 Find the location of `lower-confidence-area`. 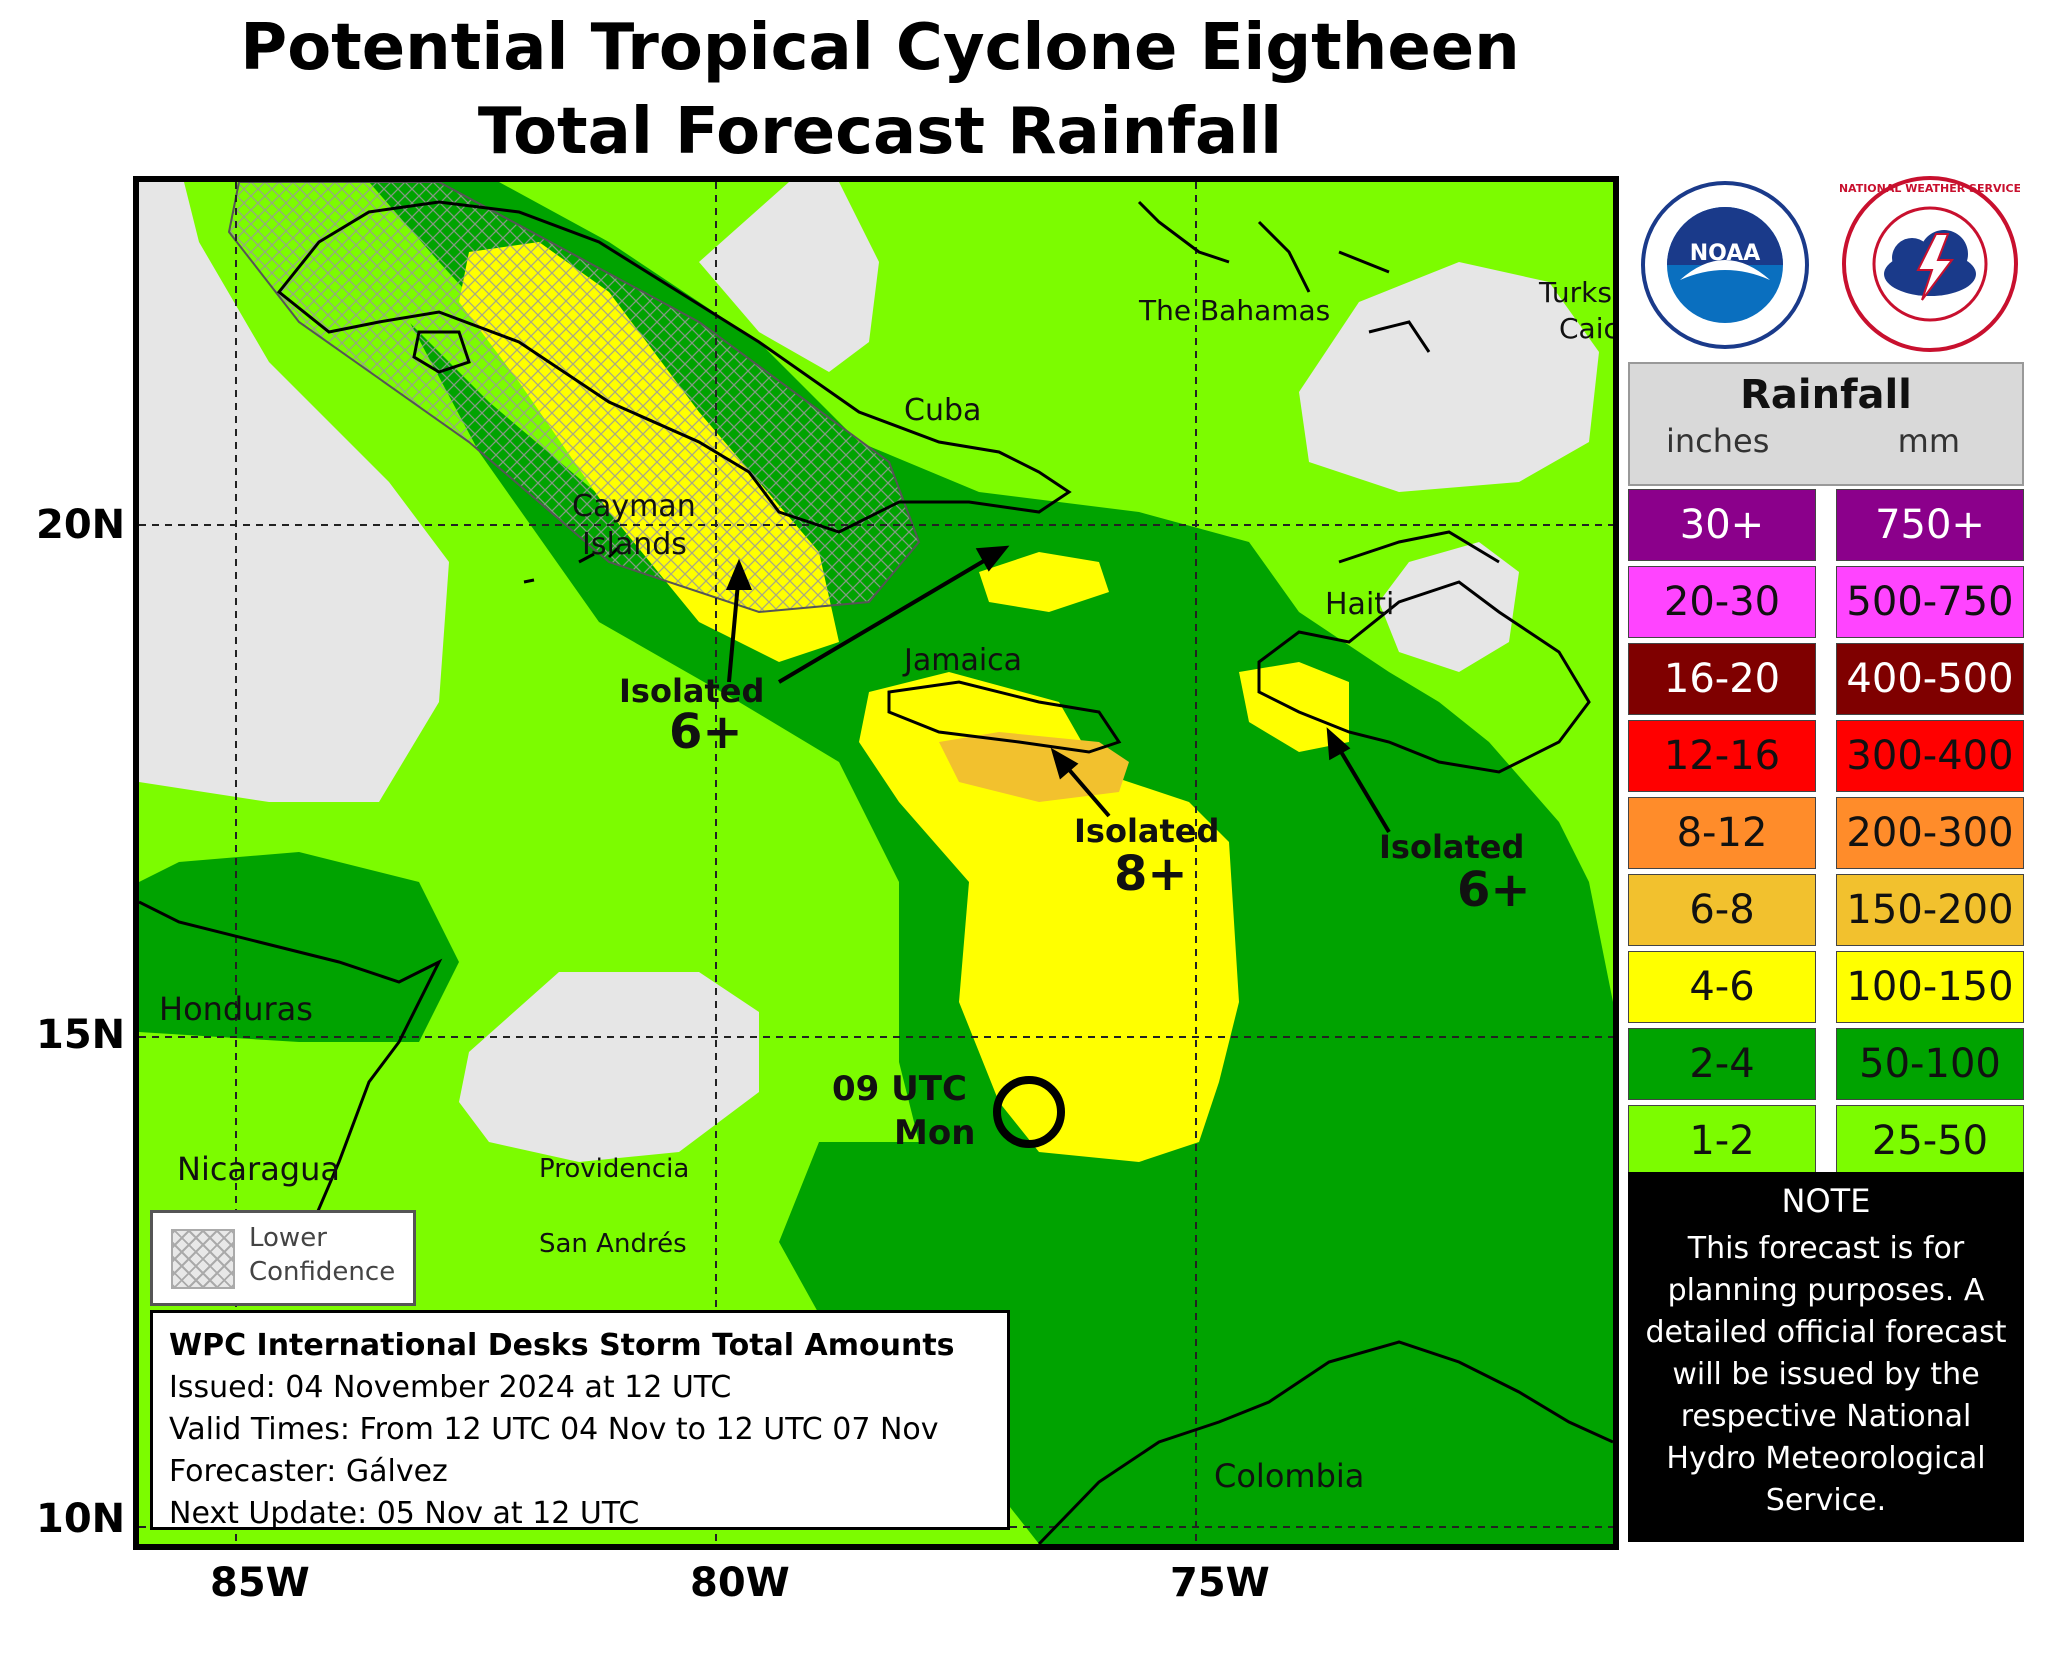

lower-confidence-area is located at coordinates (574, 398).